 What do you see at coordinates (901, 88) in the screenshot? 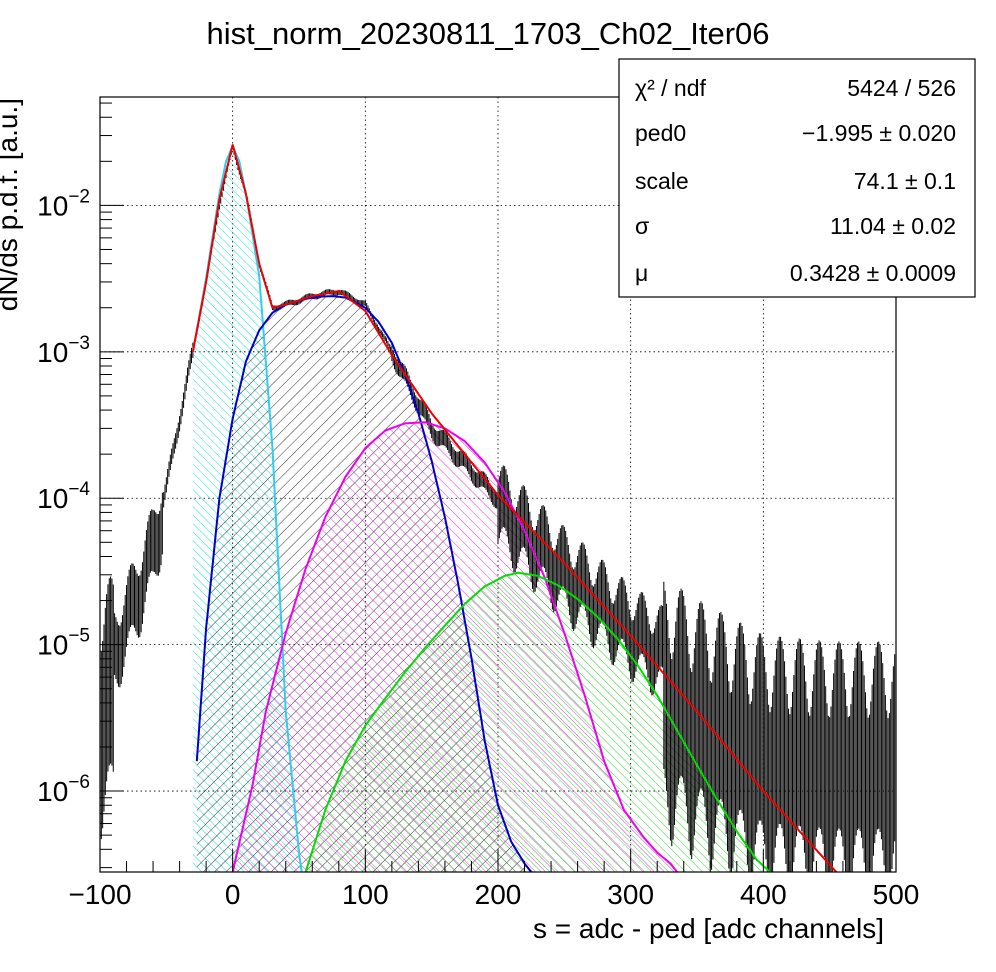
I see `stats-value: 5424 / 526` at bounding box center [901, 88].